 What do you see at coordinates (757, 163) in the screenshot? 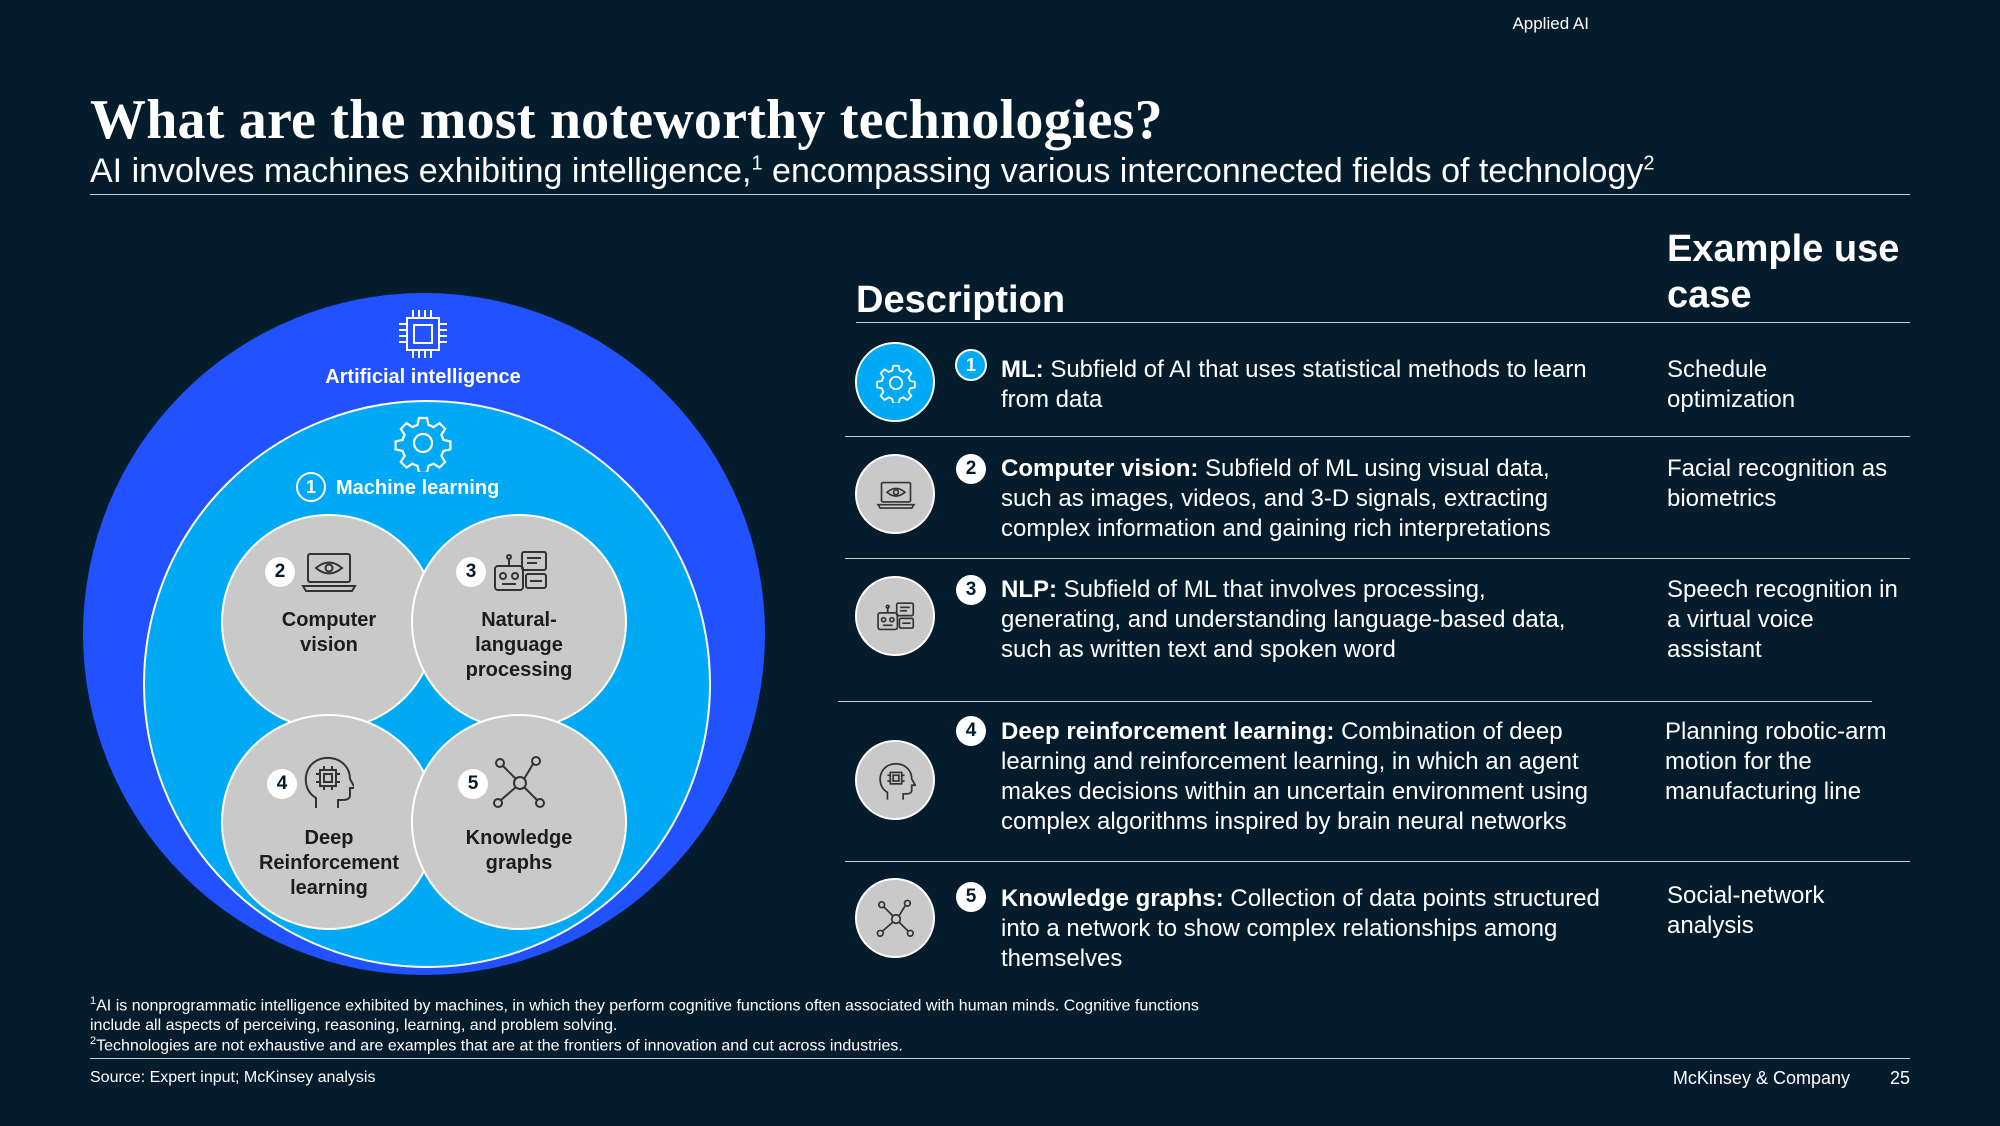
I see `subtitle-footnote-ref-1: 1` at bounding box center [757, 163].